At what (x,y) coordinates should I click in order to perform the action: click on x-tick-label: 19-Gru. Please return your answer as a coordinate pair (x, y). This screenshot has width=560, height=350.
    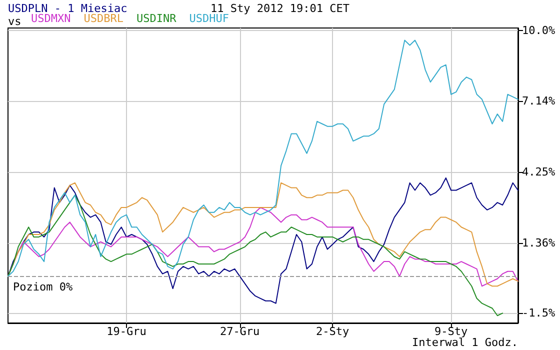
    Looking at the image, I should click on (126, 331).